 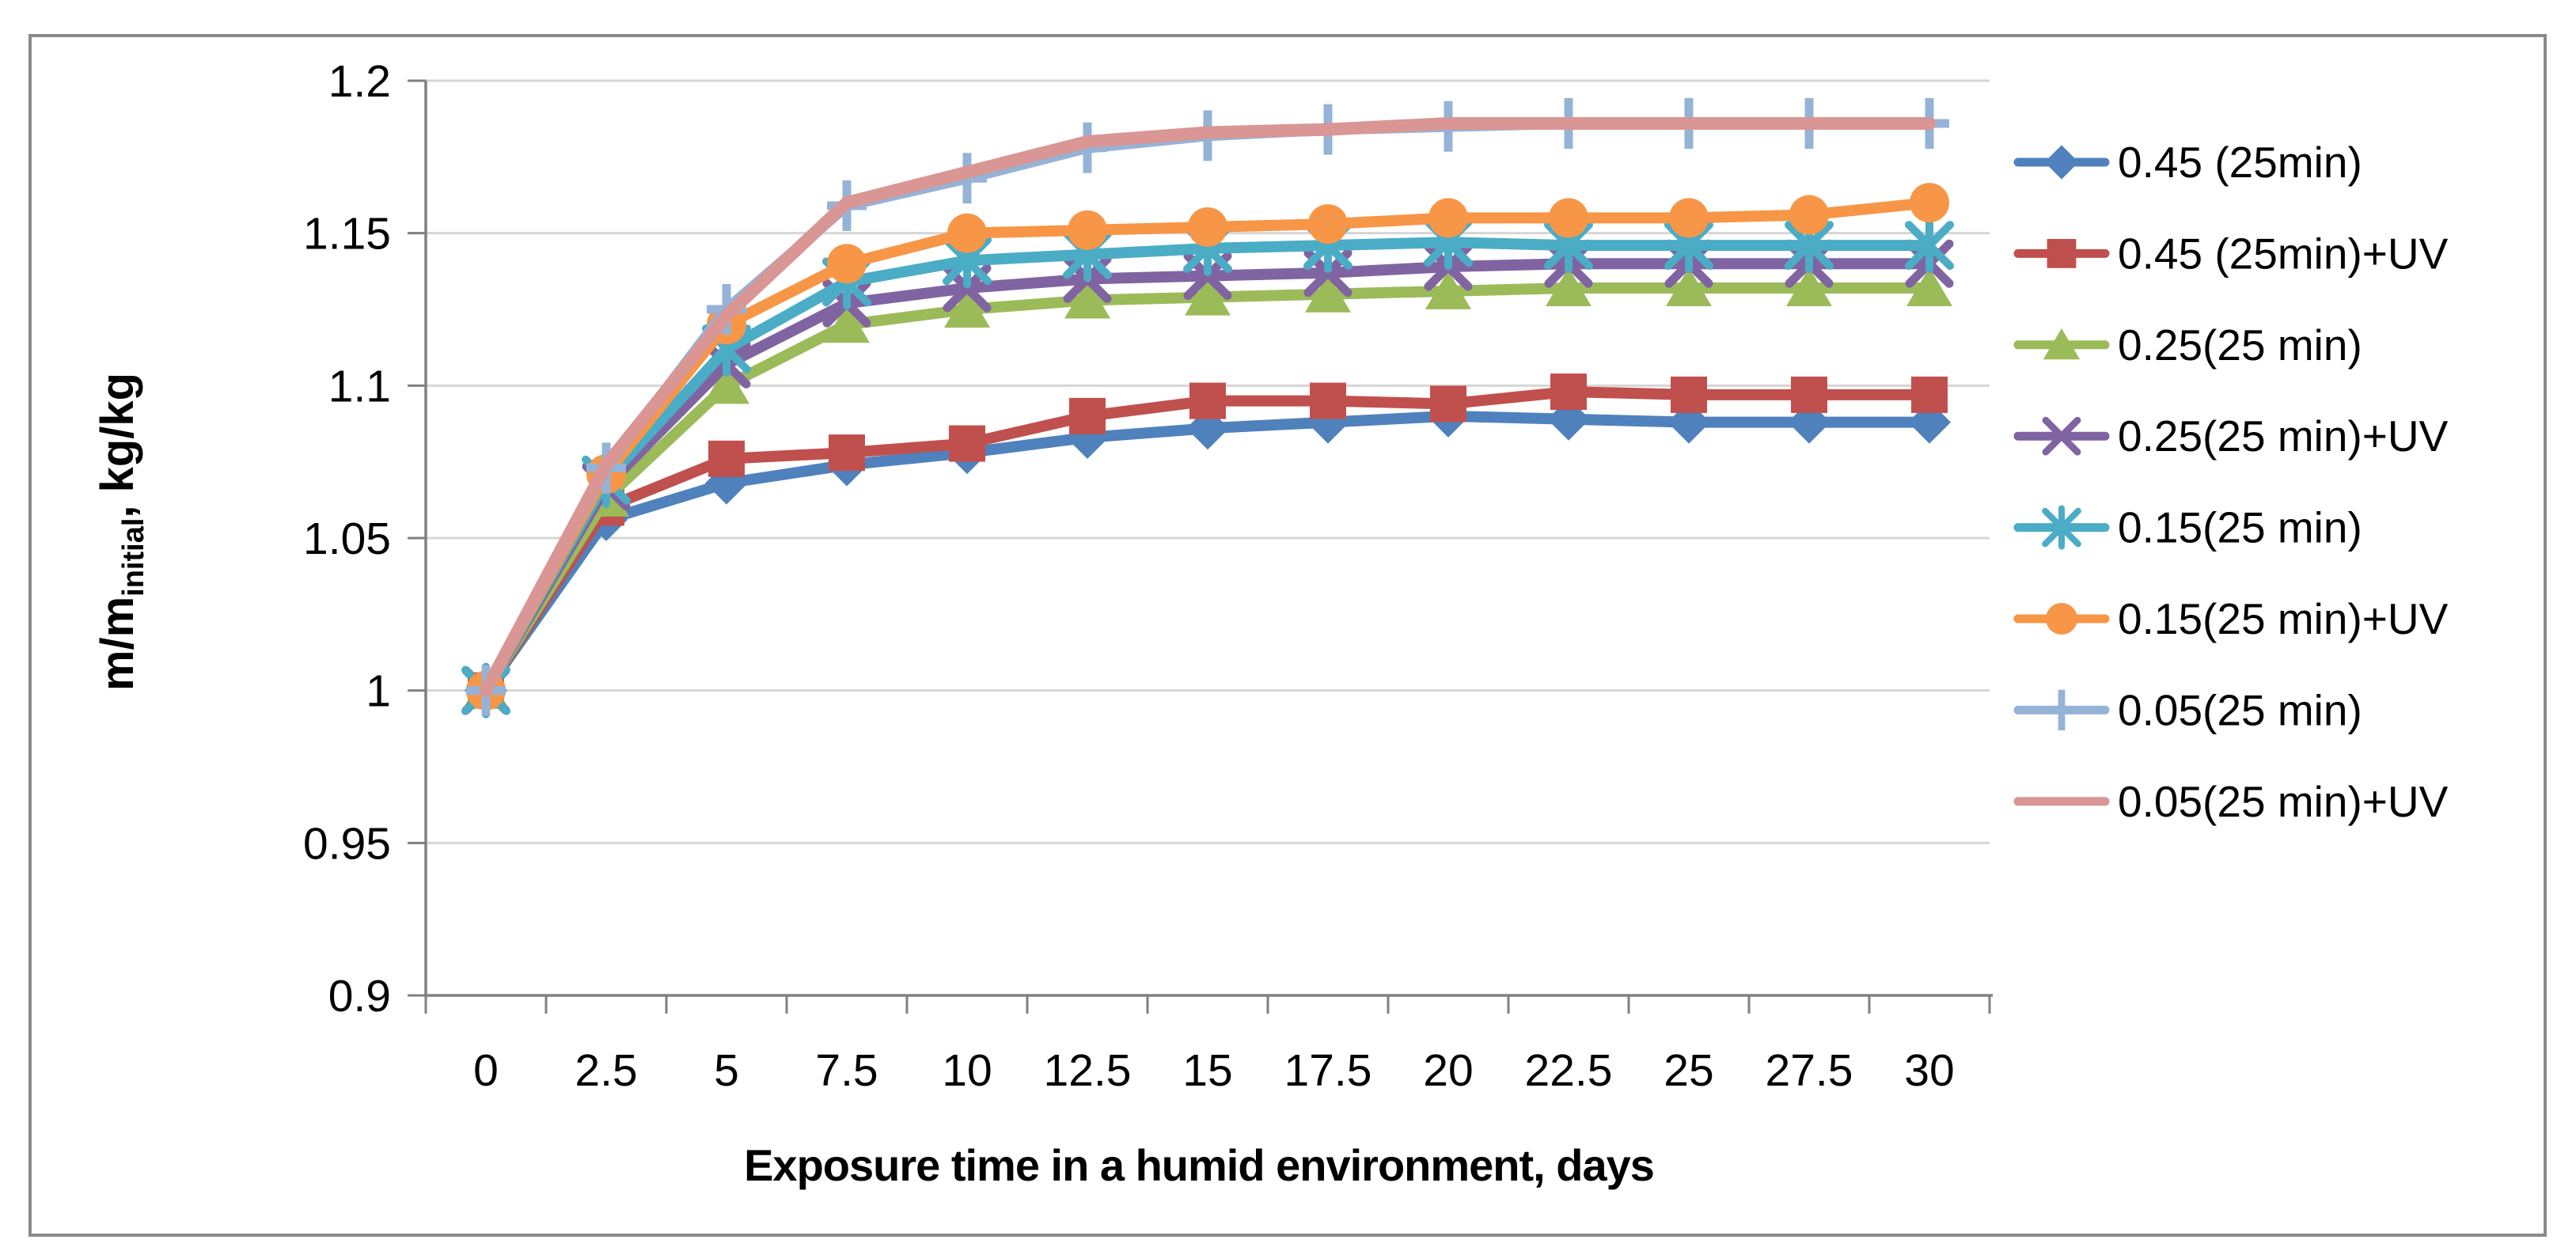 I want to click on legend-item: 0.25(25 min)+UV, so click(x=2231, y=436).